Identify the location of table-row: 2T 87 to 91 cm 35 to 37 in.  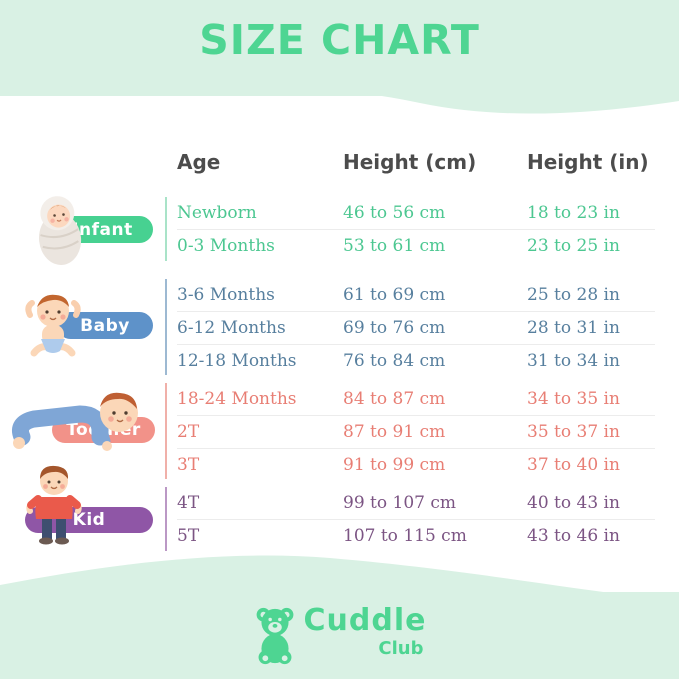
(416, 432).